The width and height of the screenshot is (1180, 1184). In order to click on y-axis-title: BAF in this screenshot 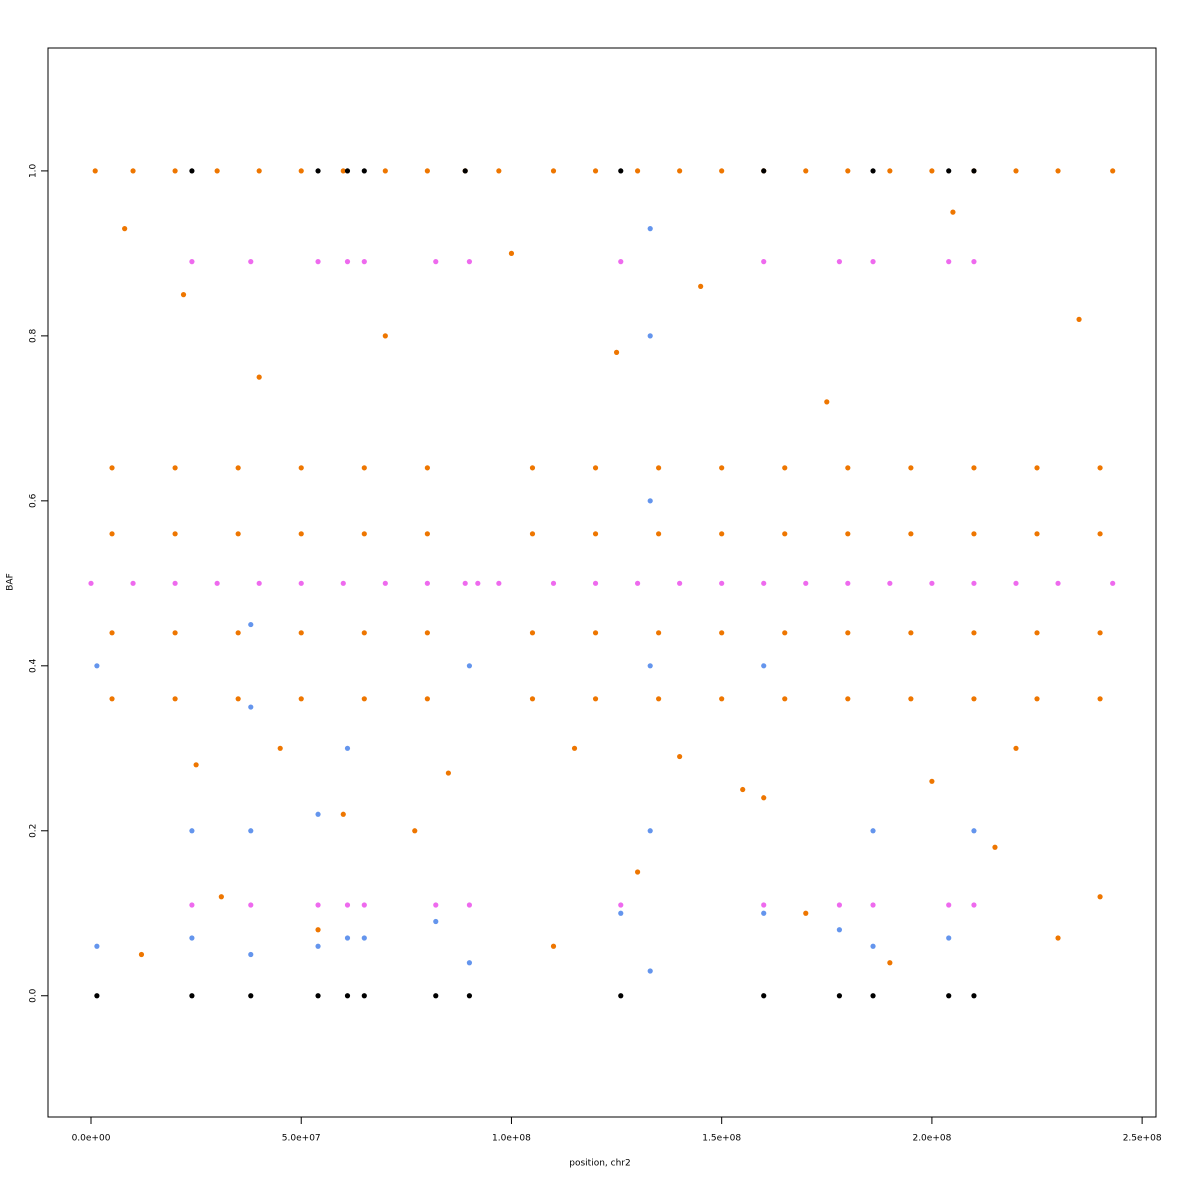, I will do `click(11, 582)`.